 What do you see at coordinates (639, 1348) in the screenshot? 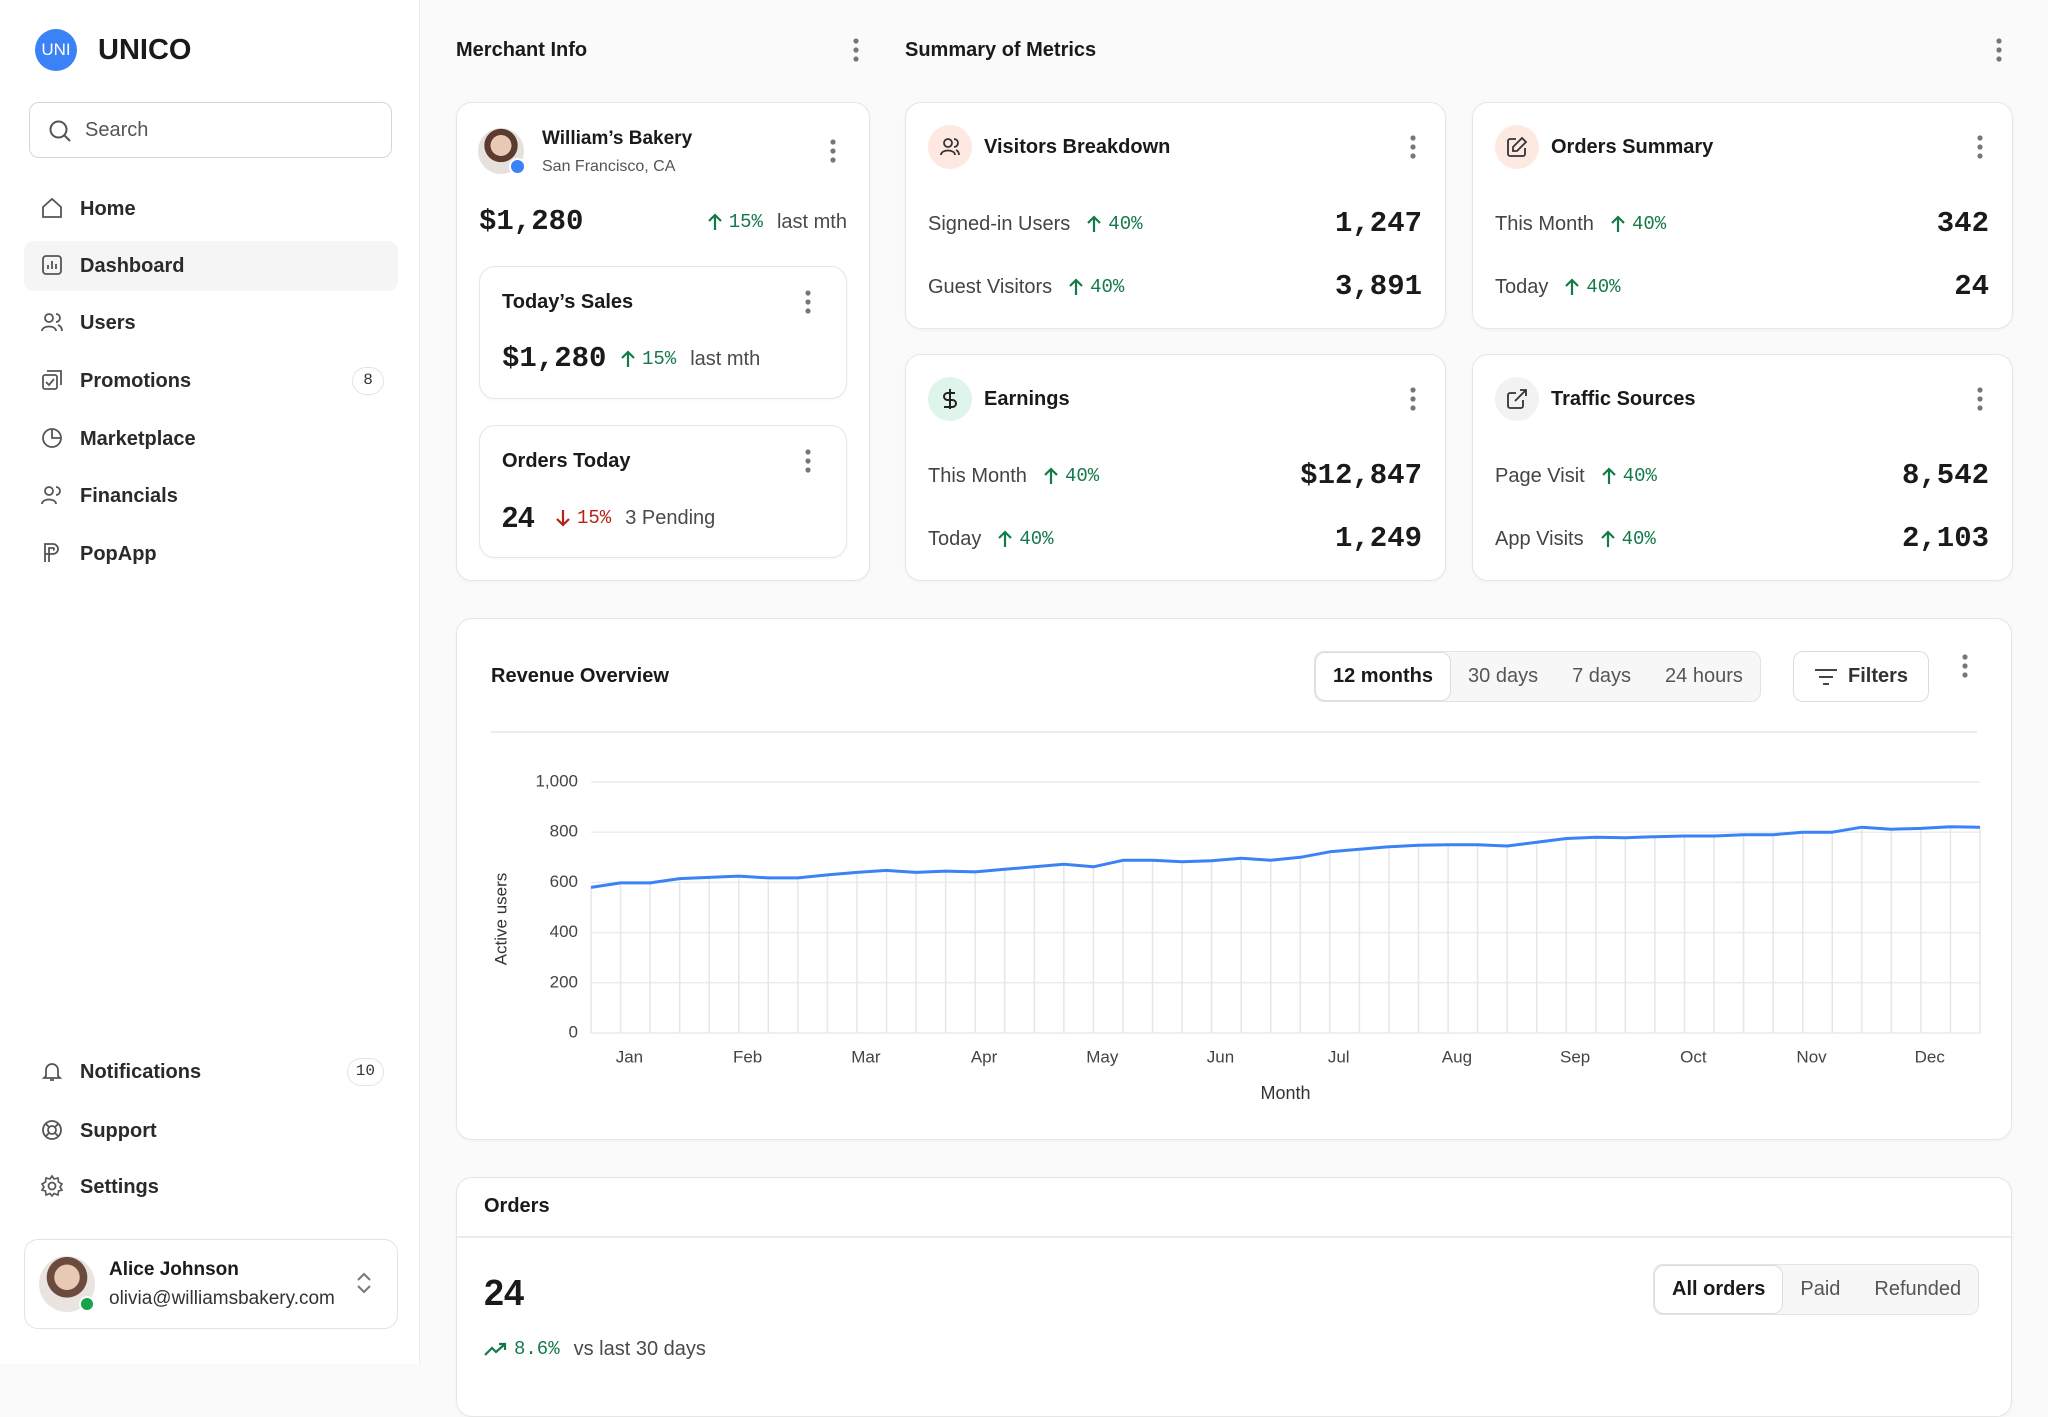
I see `trend-note: vs last 30 days` at bounding box center [639, 1348].